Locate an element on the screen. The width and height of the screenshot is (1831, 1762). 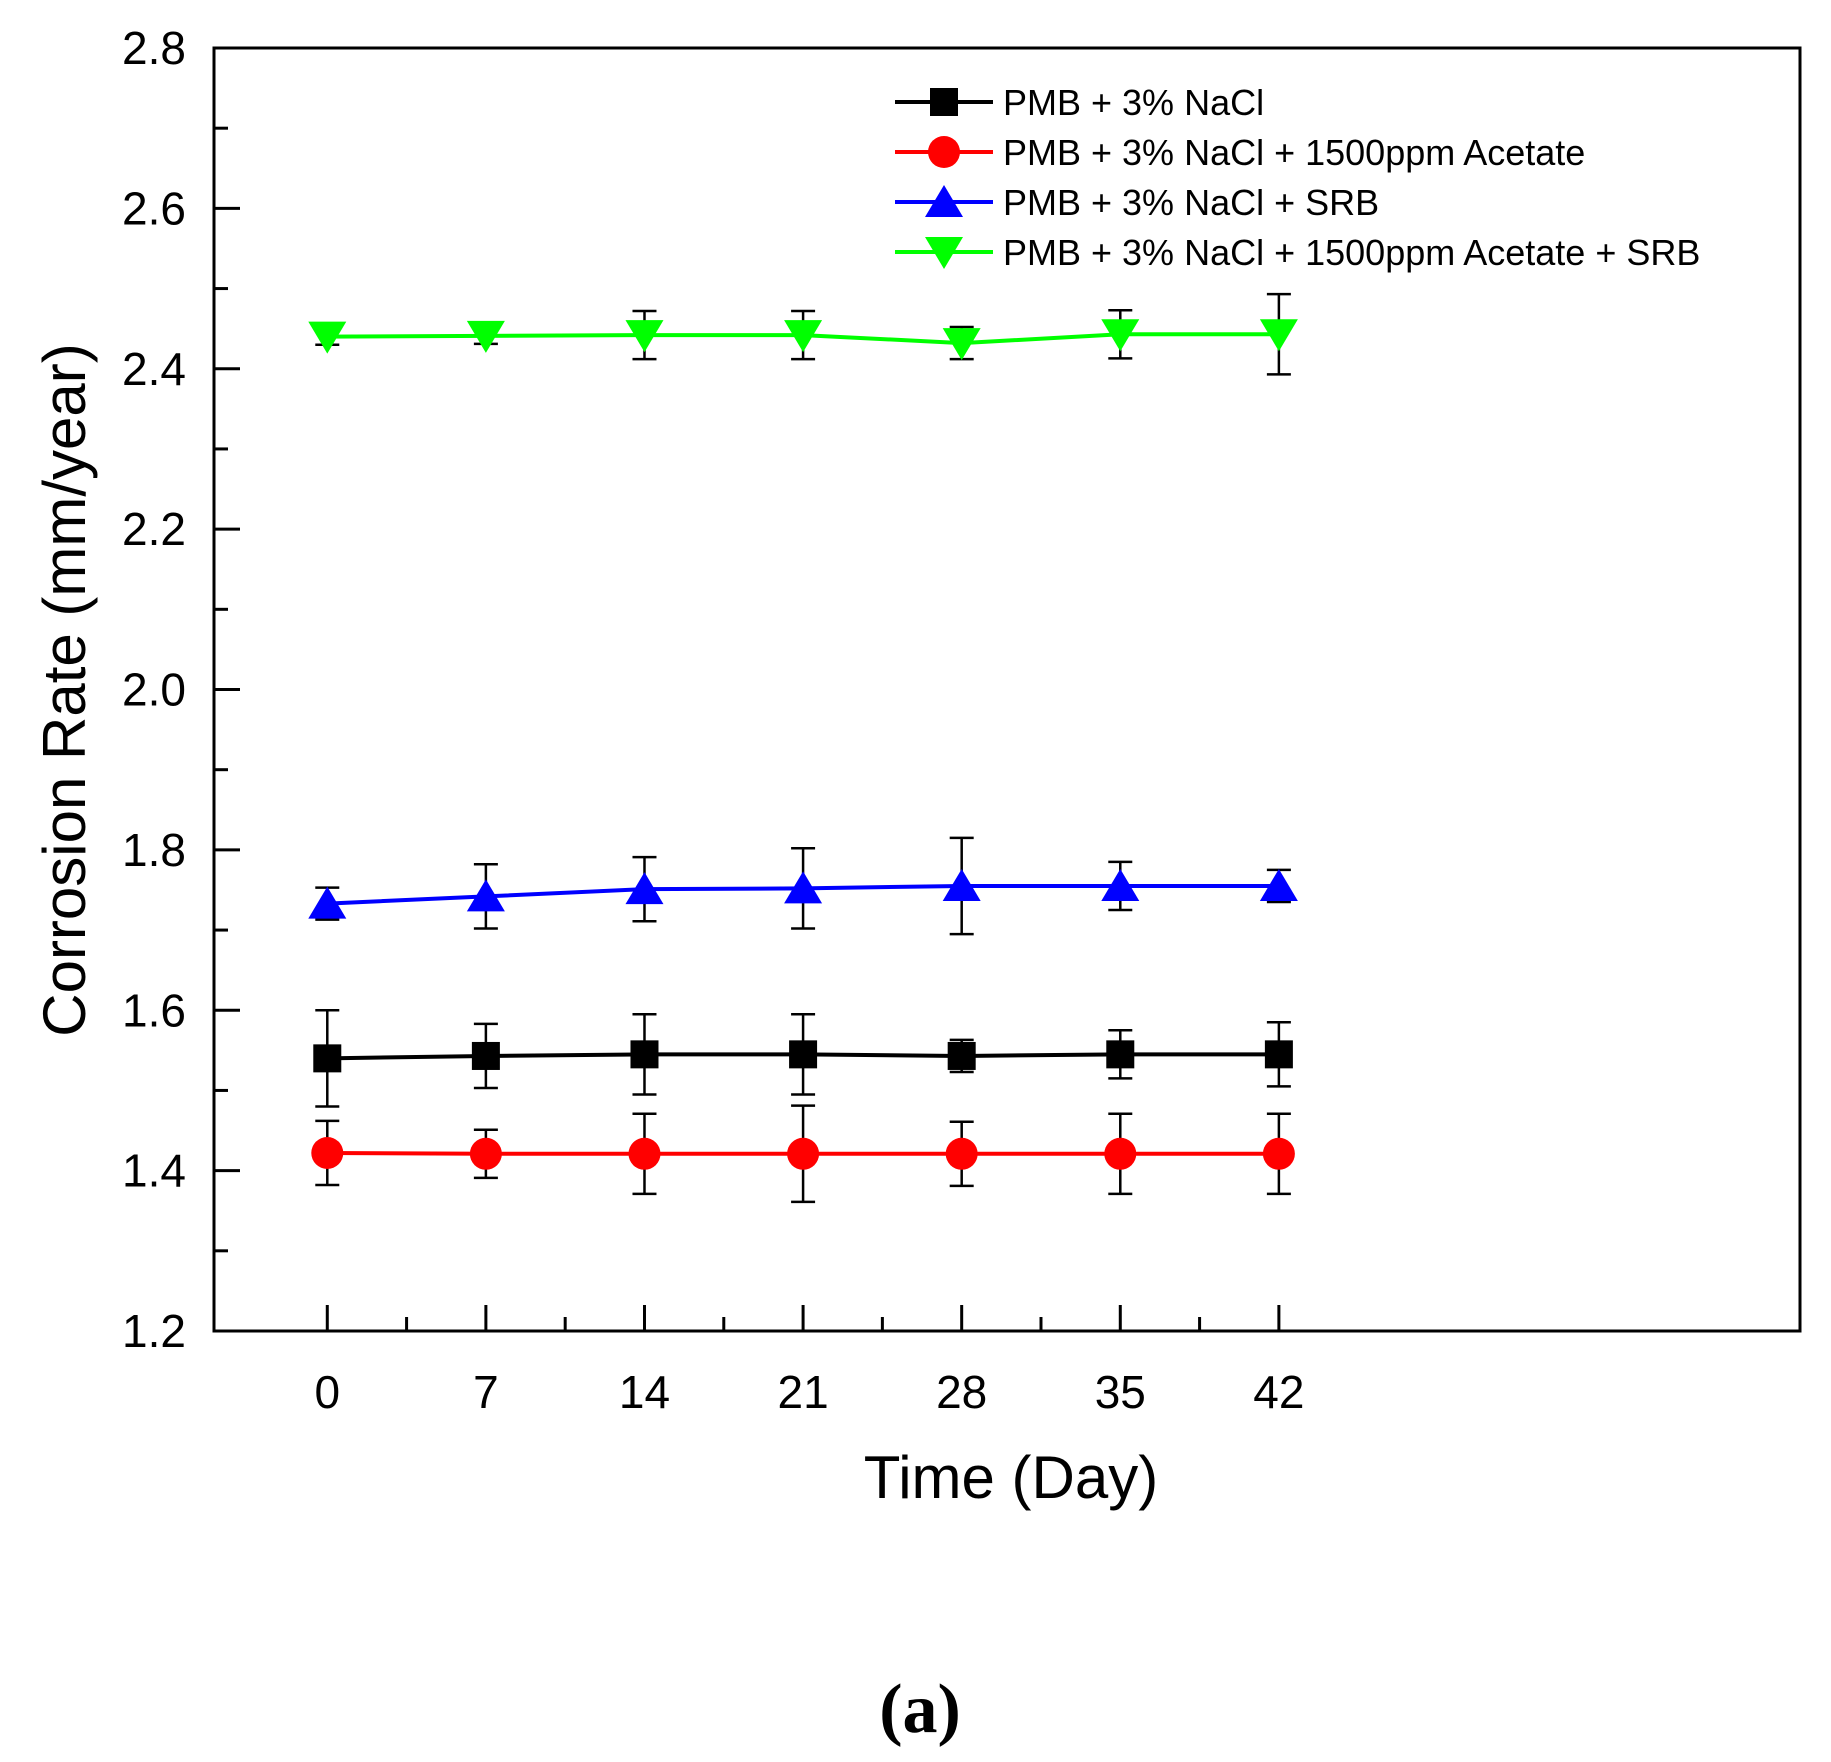
legend-item-3: PMB + 3% NaCl + SRB is located at coordinates (1137, 202).